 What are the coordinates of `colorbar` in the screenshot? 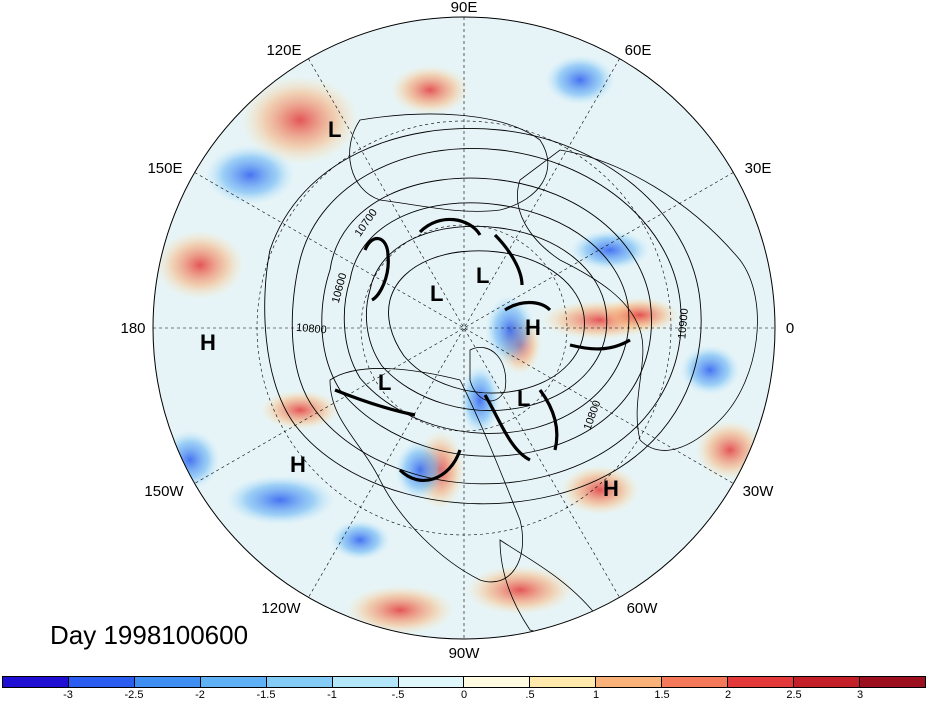 It's located at (464, 682).